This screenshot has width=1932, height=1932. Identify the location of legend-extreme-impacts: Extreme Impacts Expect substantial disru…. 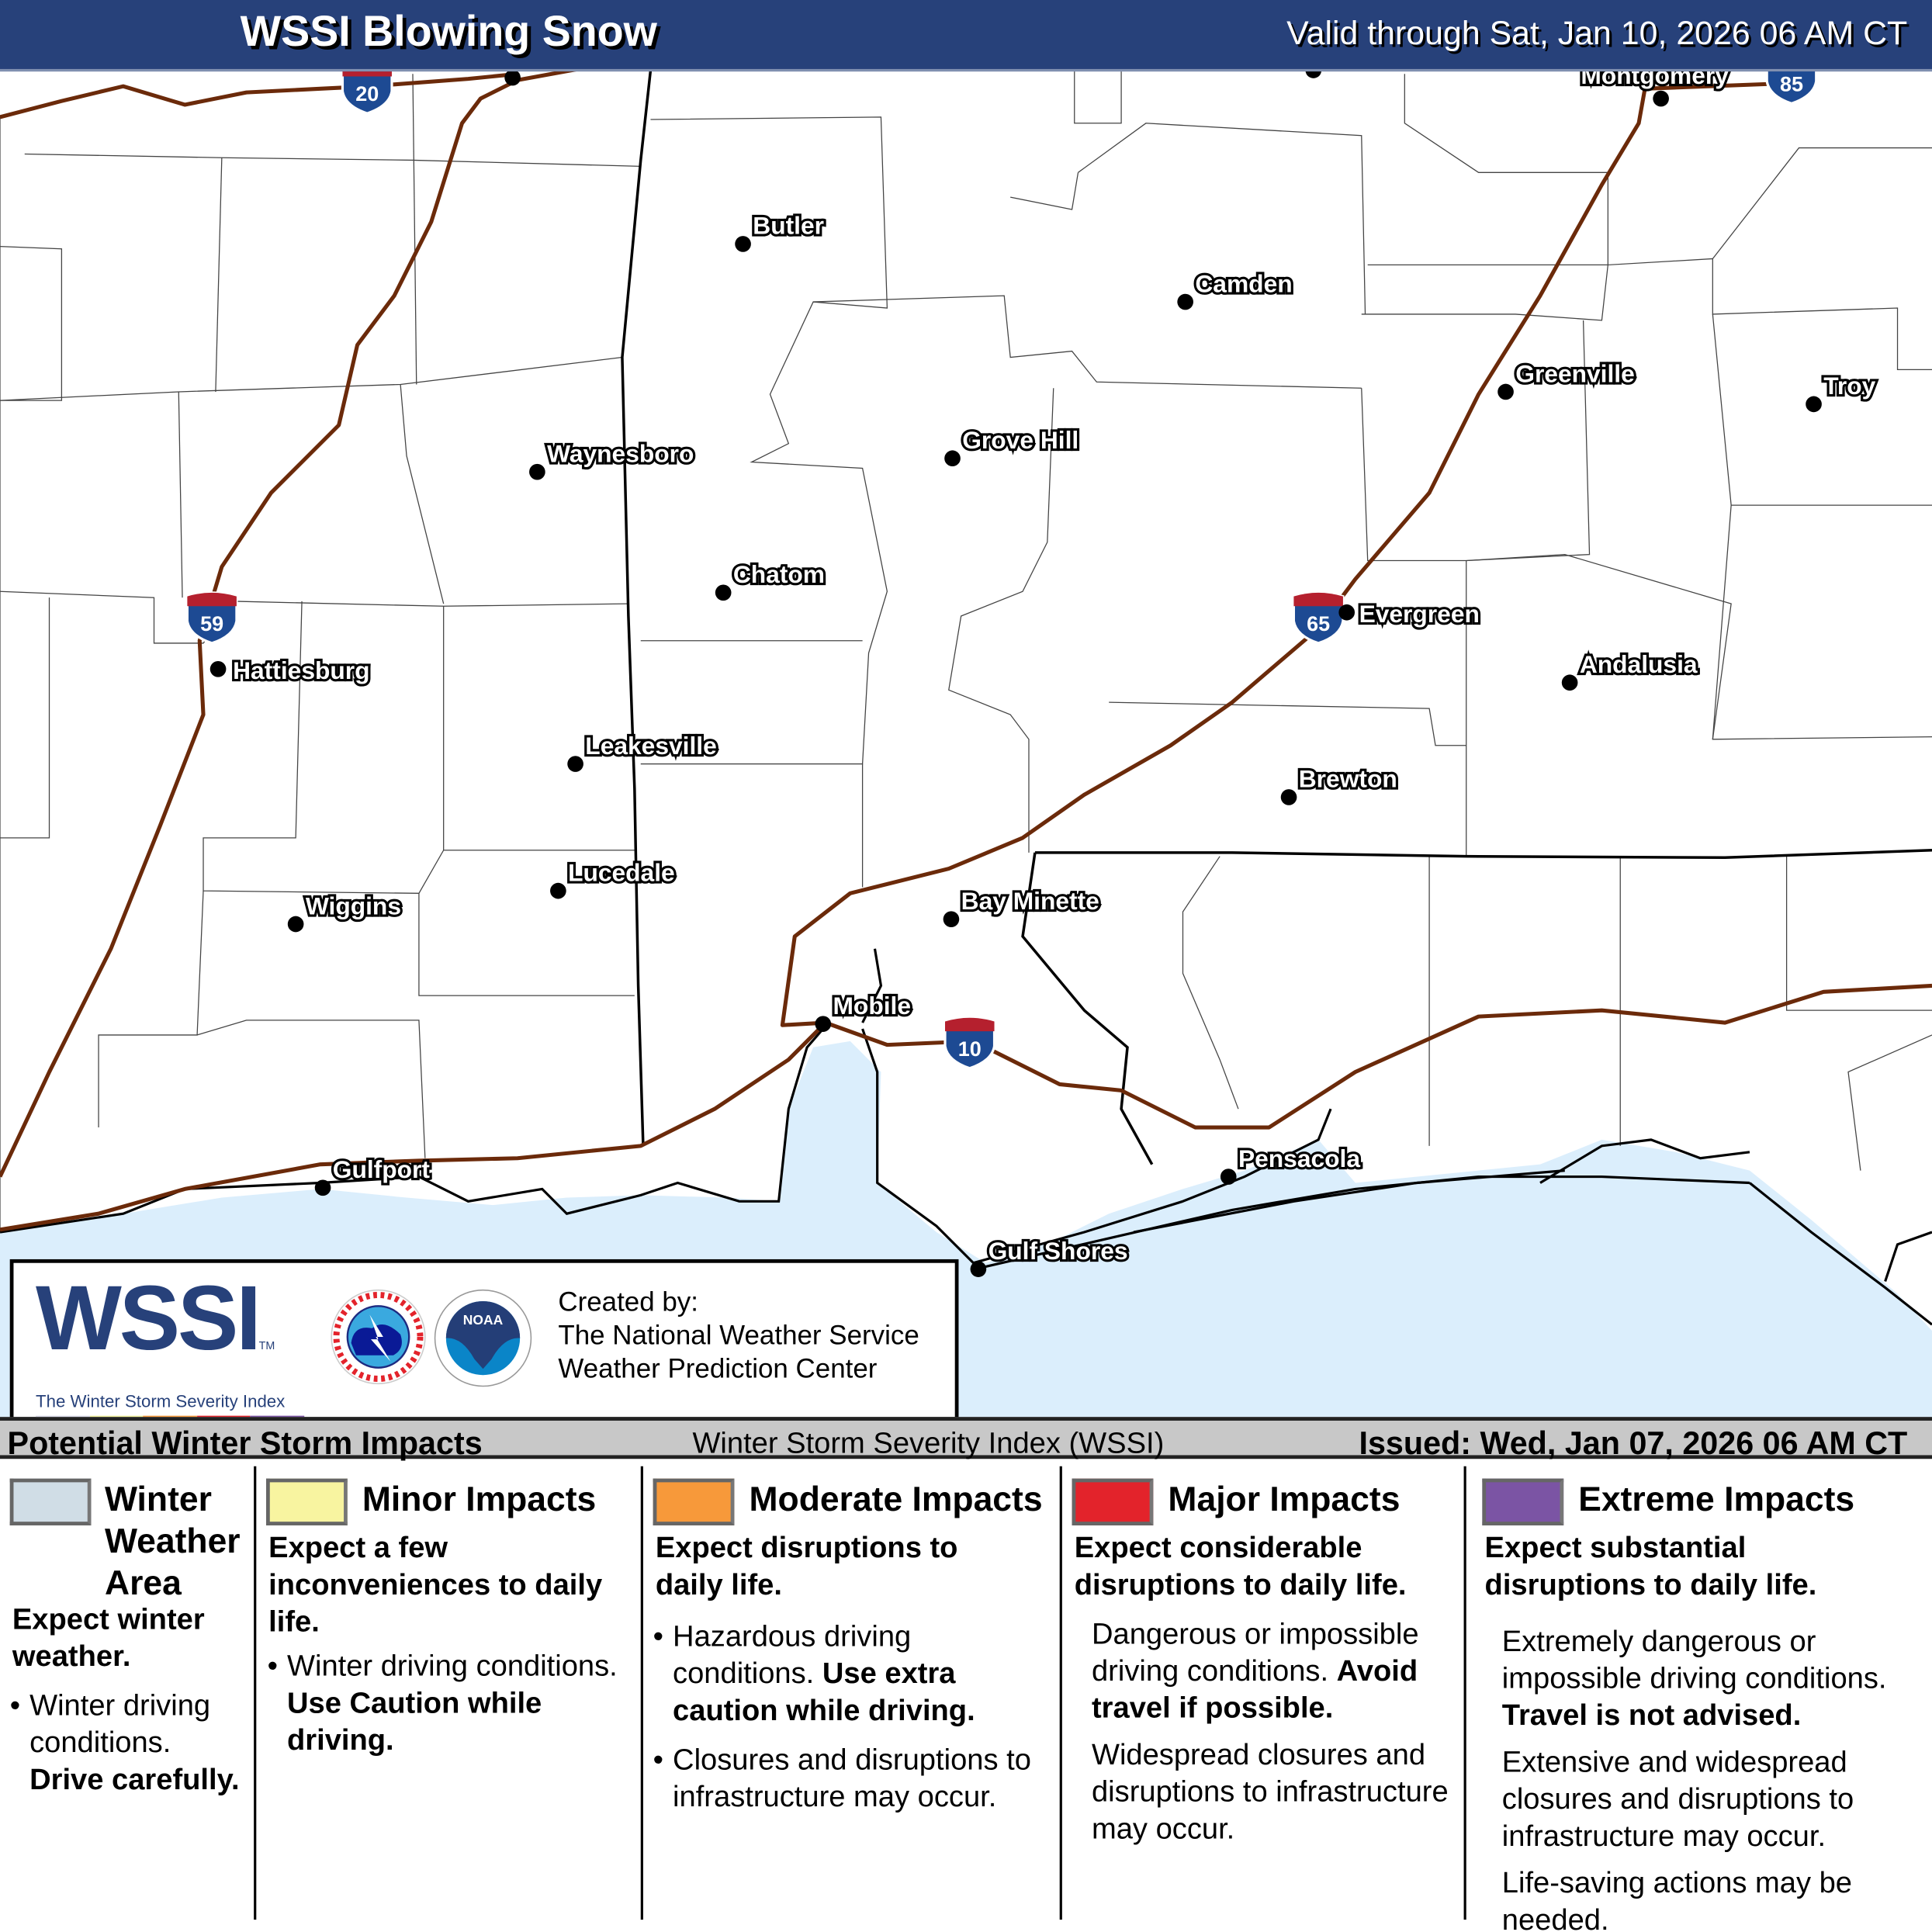
(1704, 1699).